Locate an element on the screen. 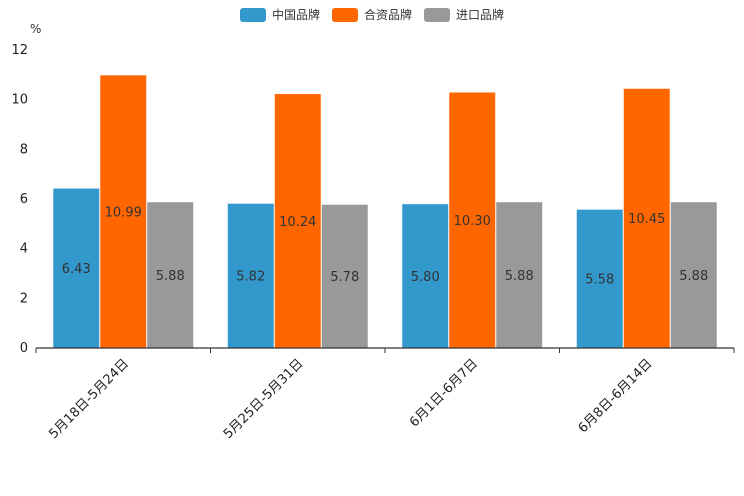  legend-item-jv-brand: 合资品牌 is located at coordinates (371, 14).